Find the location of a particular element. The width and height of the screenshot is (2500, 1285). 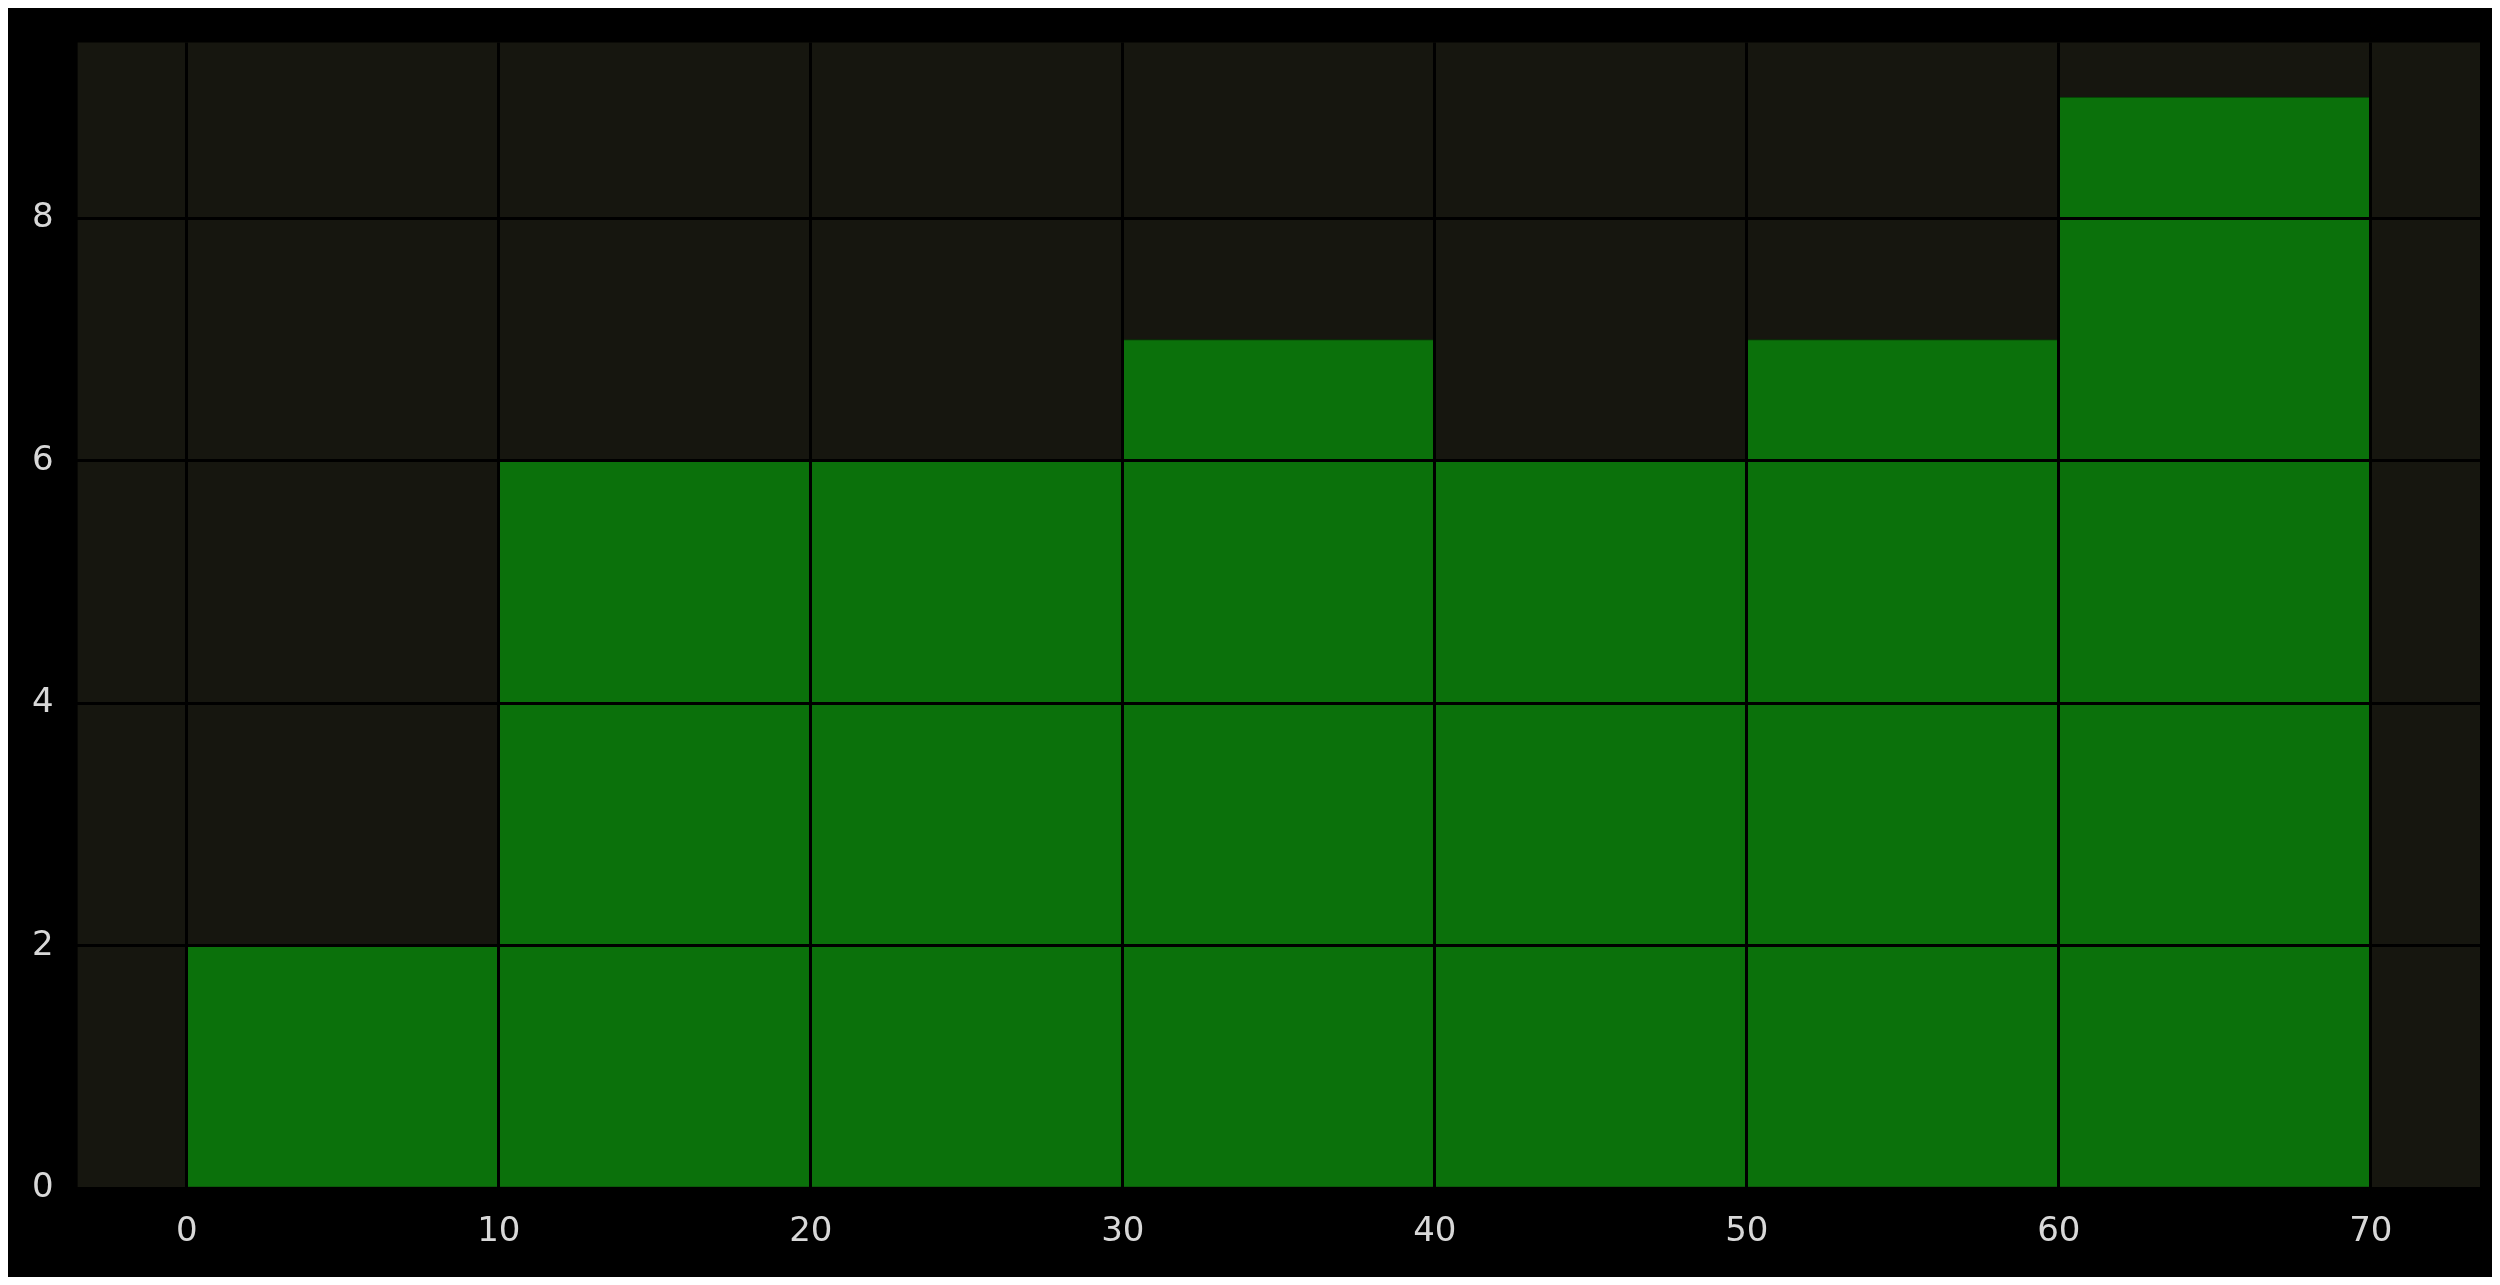

x-tick-label: 60 is located at coordinates (2059, 1229).